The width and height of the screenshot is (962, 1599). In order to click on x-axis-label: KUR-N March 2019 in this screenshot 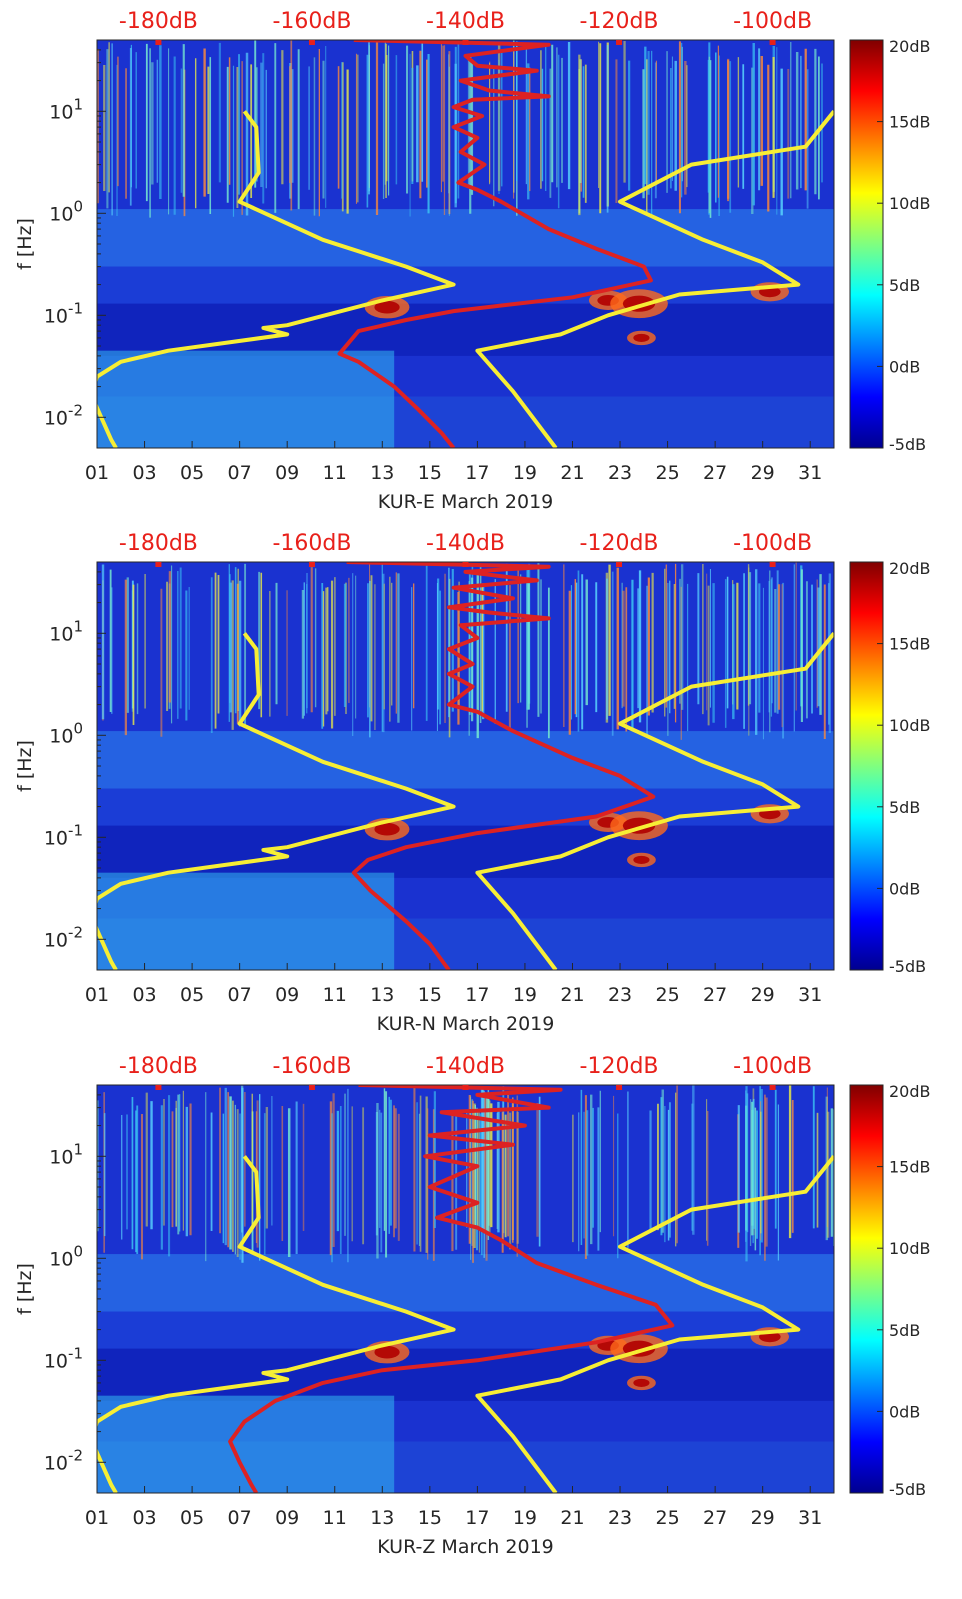, I will do `click(466, 1024)`.